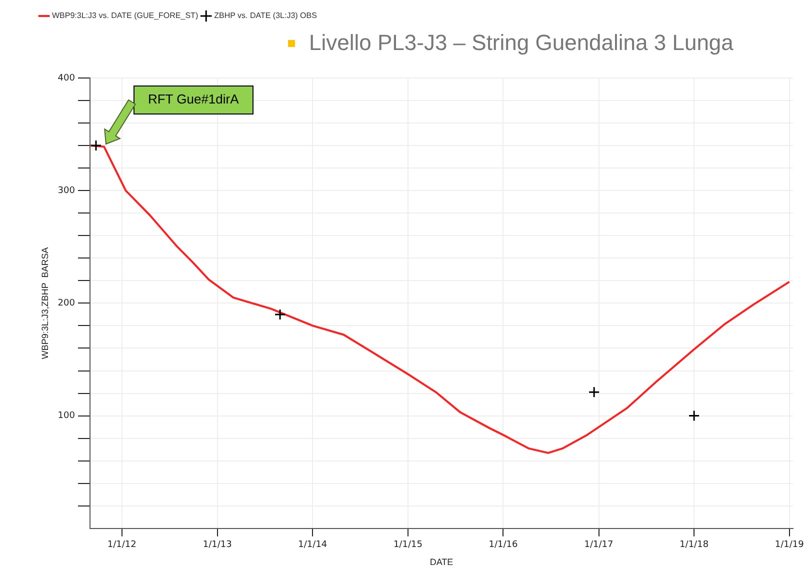 The height and width of the screenshot is (576, 807). What do you see at coordinates (67, 191) in the screenshot?
I see `y-tick-label: 300` at bounding box center [67, 191].